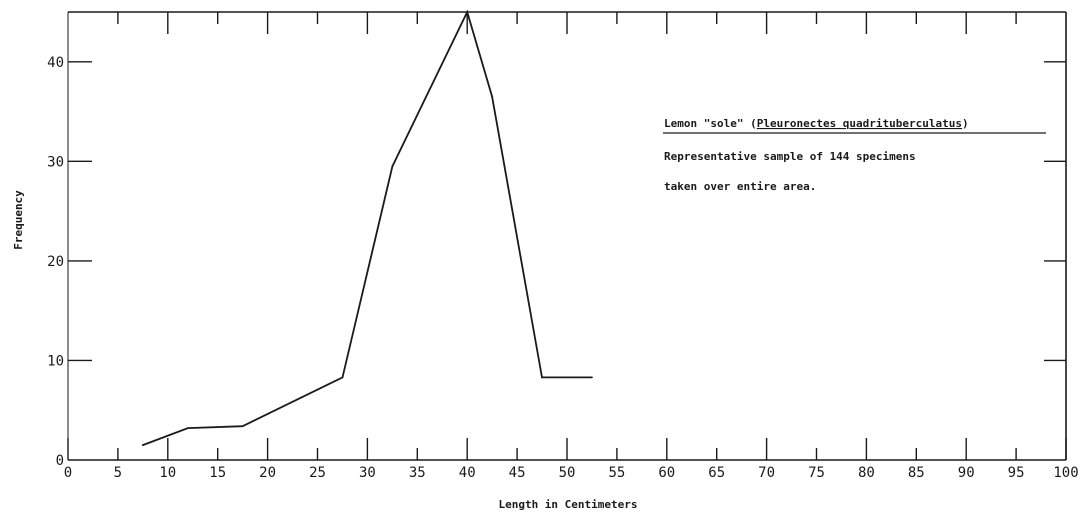  Describe the element at coordinates (567, 504) in the screenshot. I see `x-axis-title: Length in Centimeters` at that location.